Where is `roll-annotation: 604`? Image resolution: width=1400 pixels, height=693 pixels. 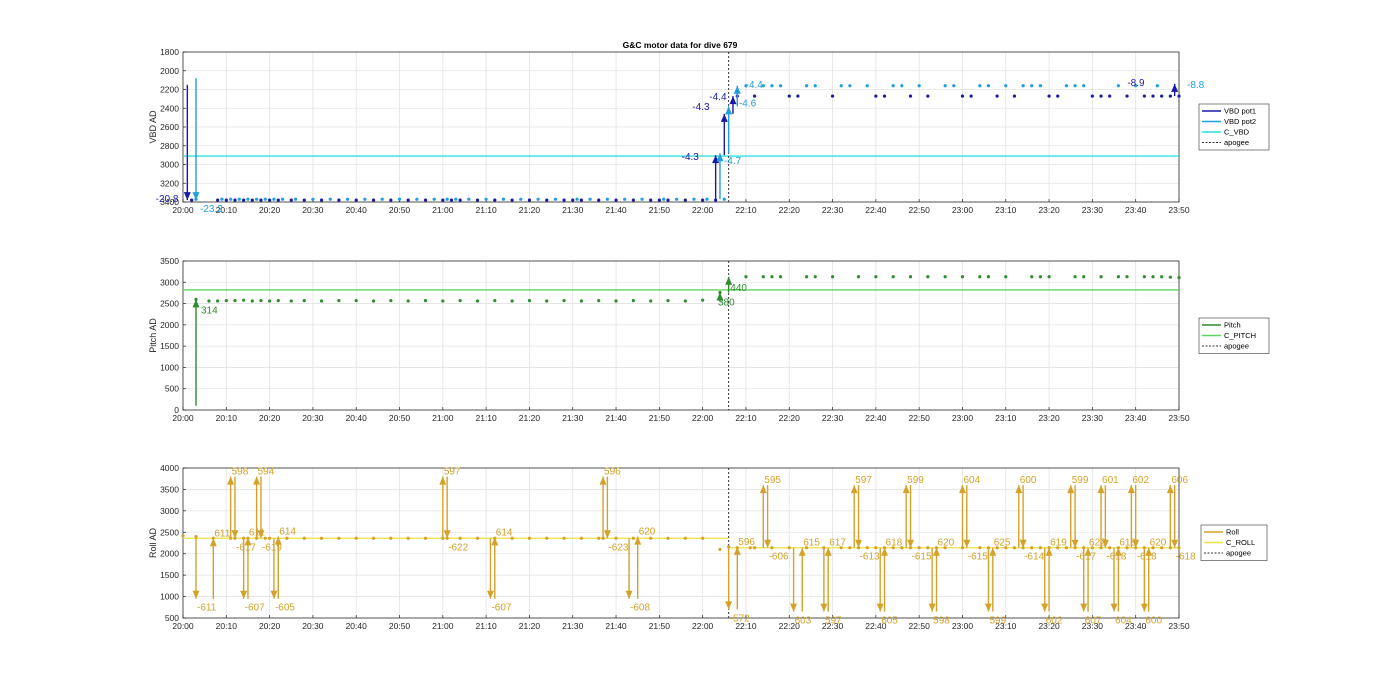 roll-annotation: 604 is located at coordinates (1123, 621).